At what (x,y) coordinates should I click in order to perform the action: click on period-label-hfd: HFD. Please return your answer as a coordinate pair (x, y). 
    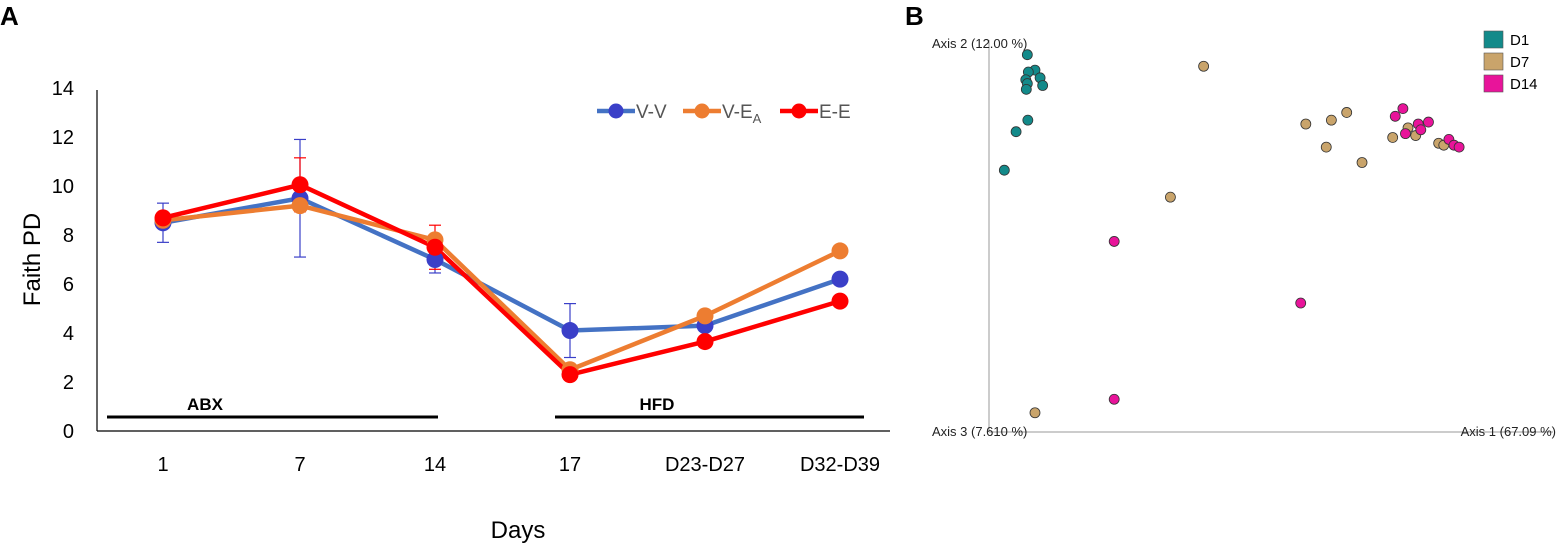
    Looking at the image, I should click on (657, 404).